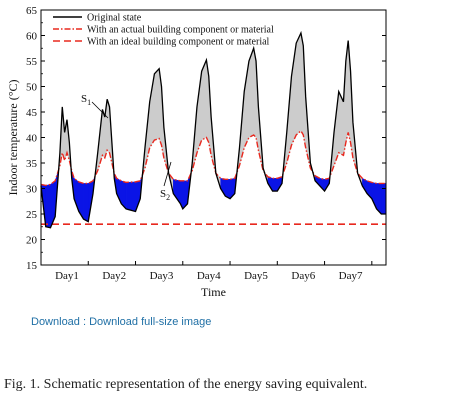 The width and height of the screenshot is (463, 406). Describe the element at coordinates (32, 37) in the screenshot. I see `y-tick-label: 60` at that location.